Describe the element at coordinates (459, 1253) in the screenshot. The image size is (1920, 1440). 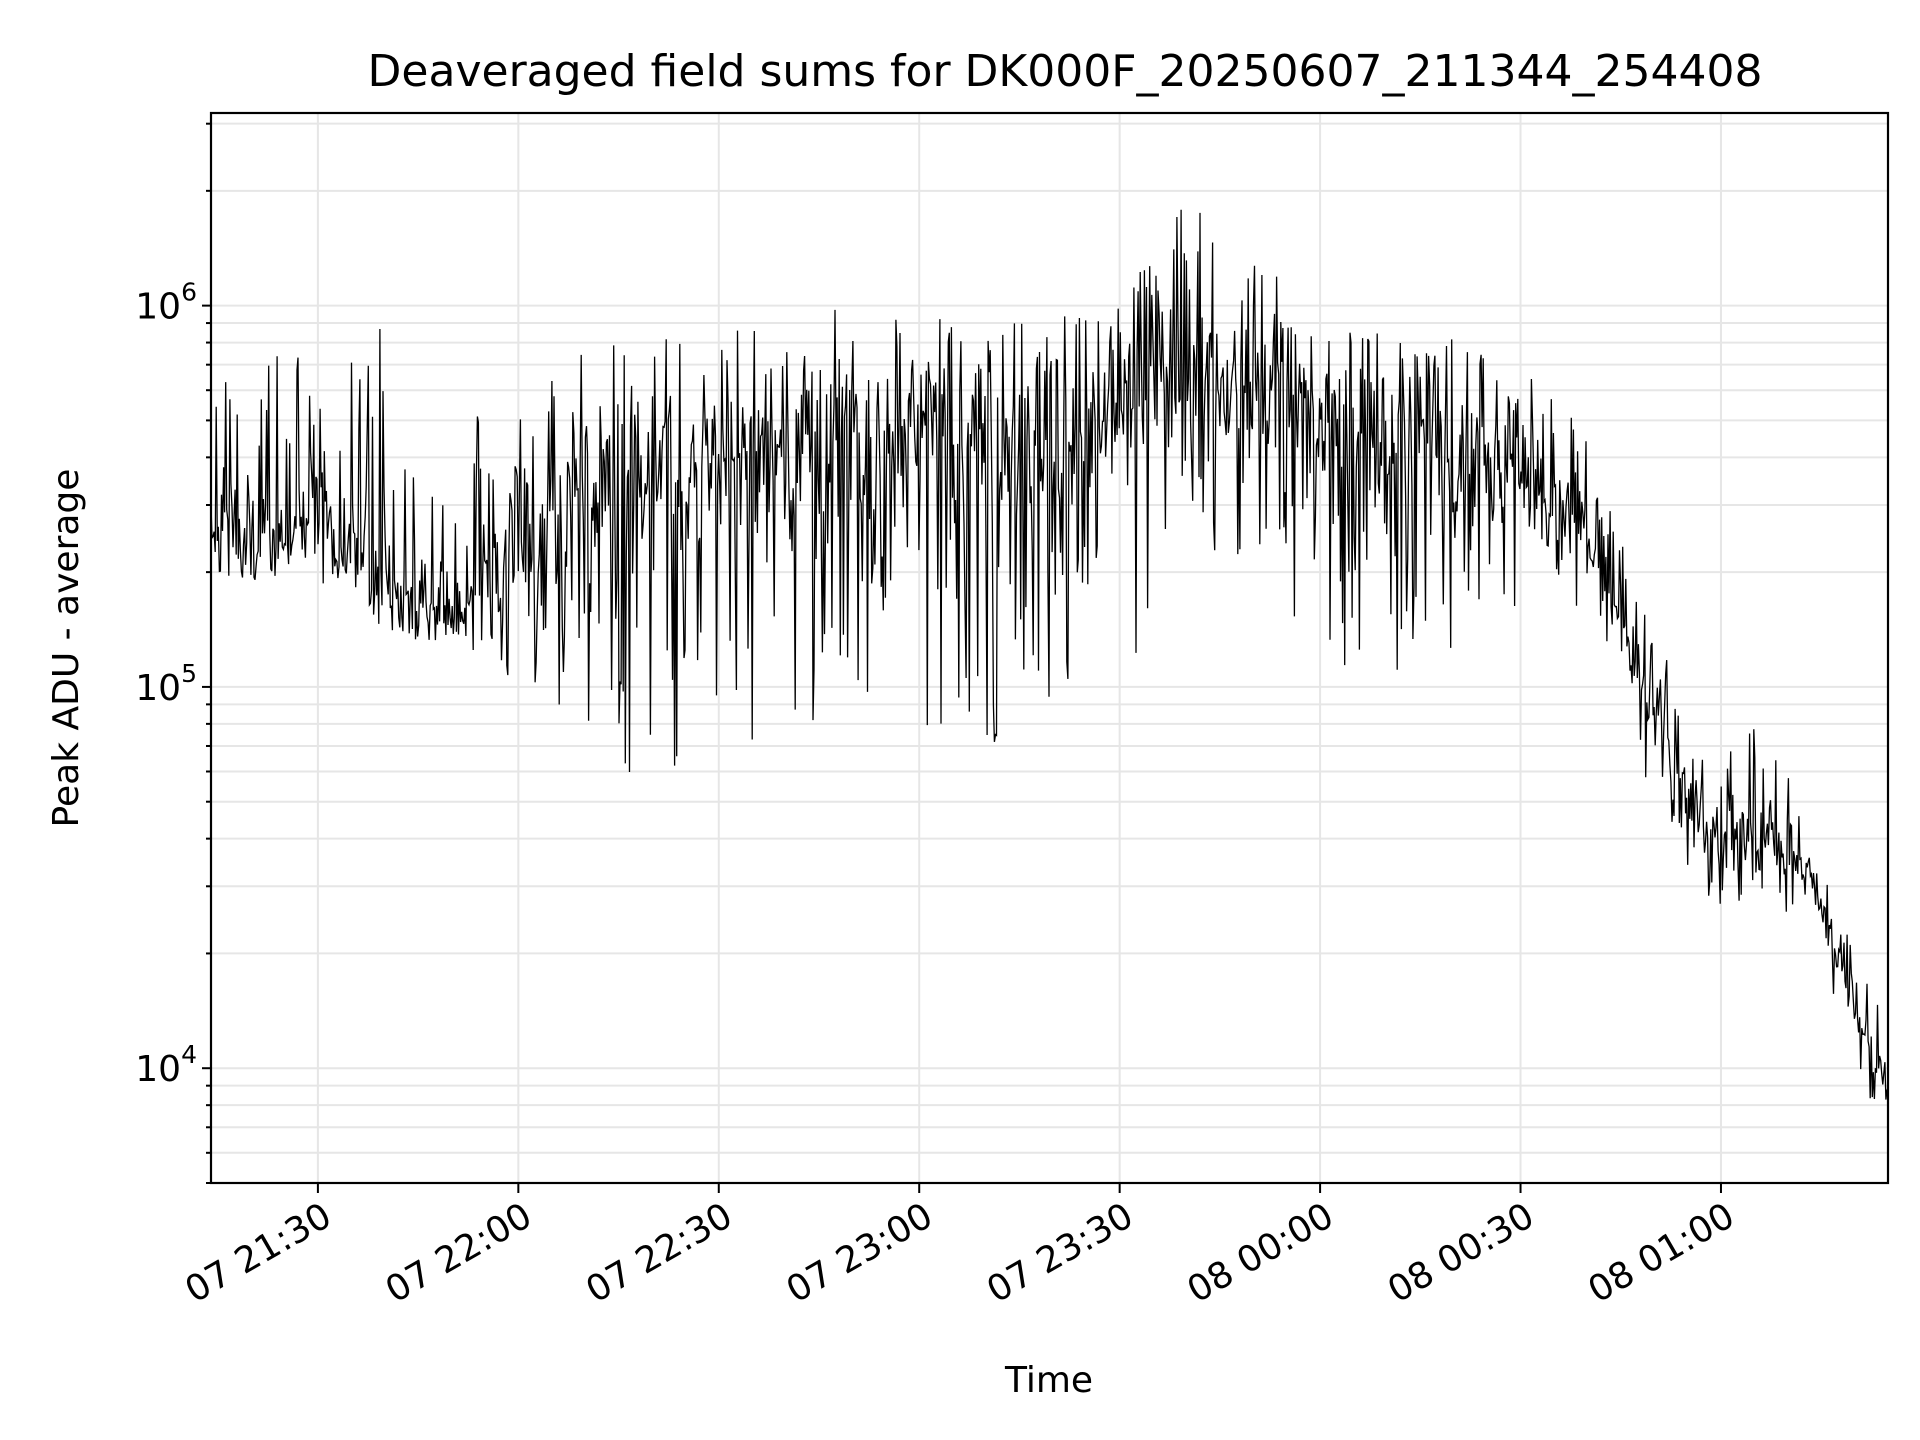
I see `x-tick-label: 07 22:00` at that location.